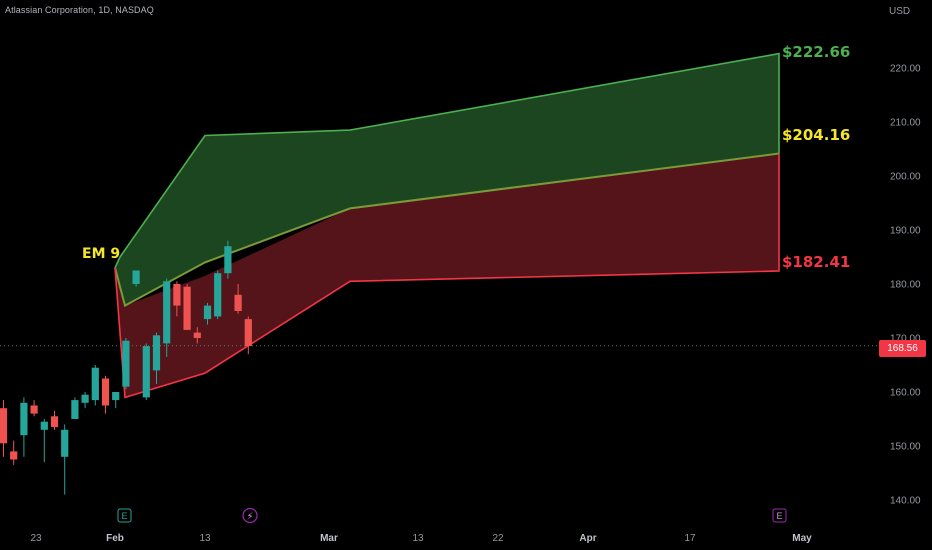 This screenshot has height=550, width=932. Describe the element at coordinates (816, 52) in the screenshot. I see `upper-target-label: $222.66` at that location.